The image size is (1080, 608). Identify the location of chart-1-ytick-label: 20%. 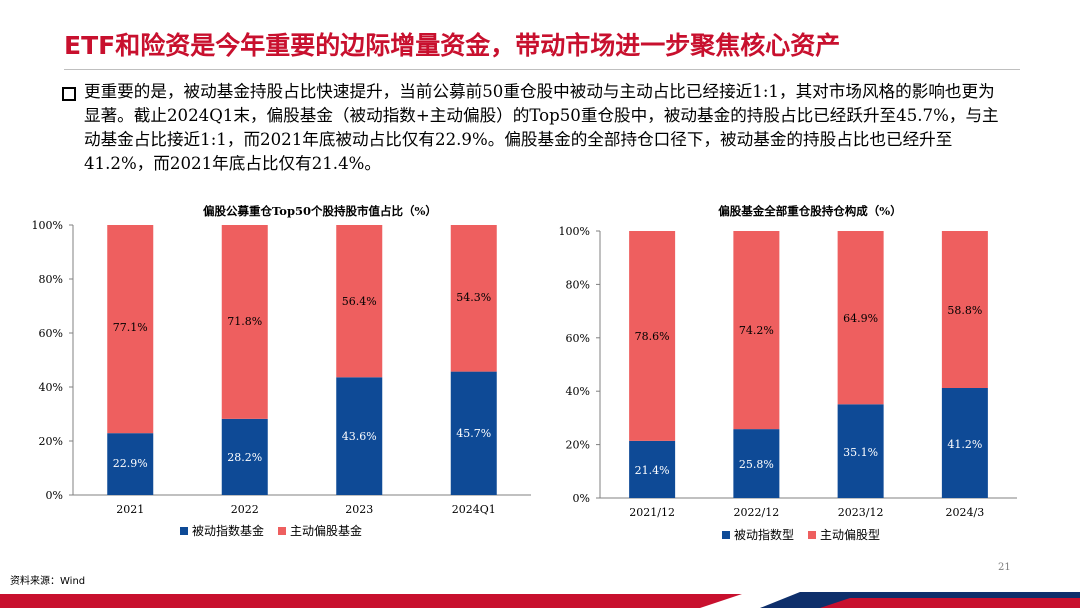
(51, 441).